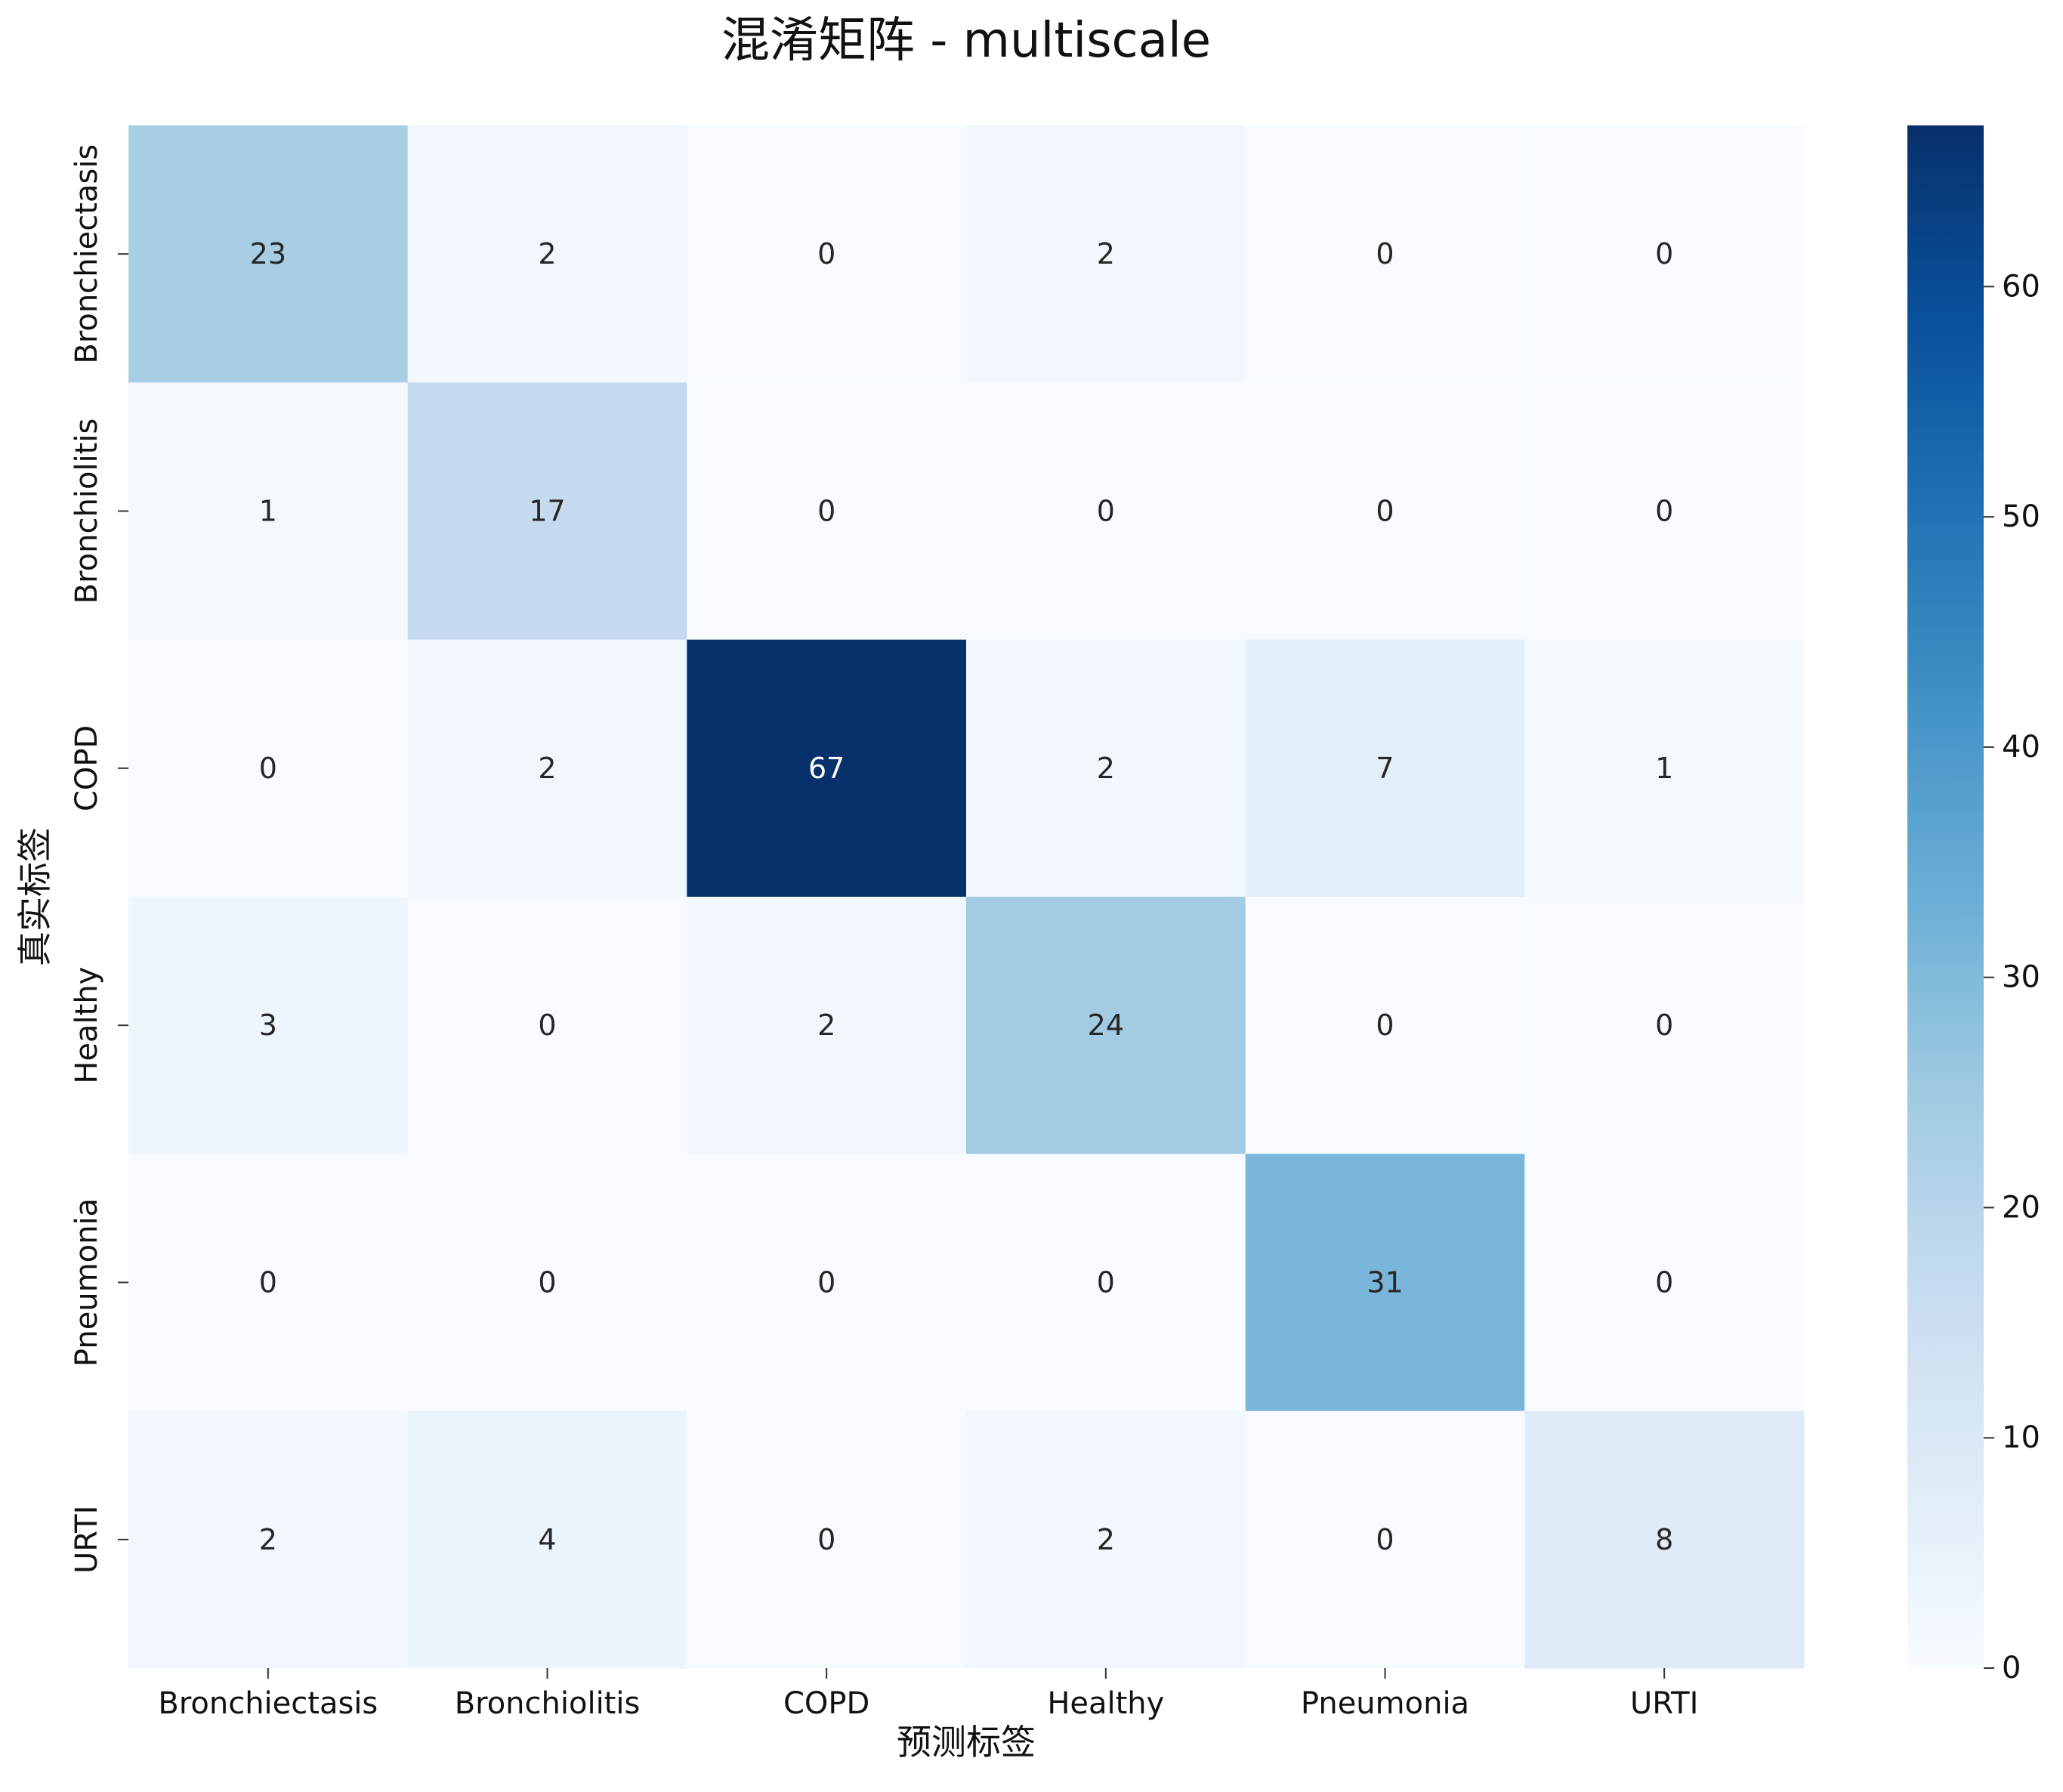 The width and height of the screenshot is (2063, 1792). I want to click on cell-value-label: 24, so click(1106, 1025).